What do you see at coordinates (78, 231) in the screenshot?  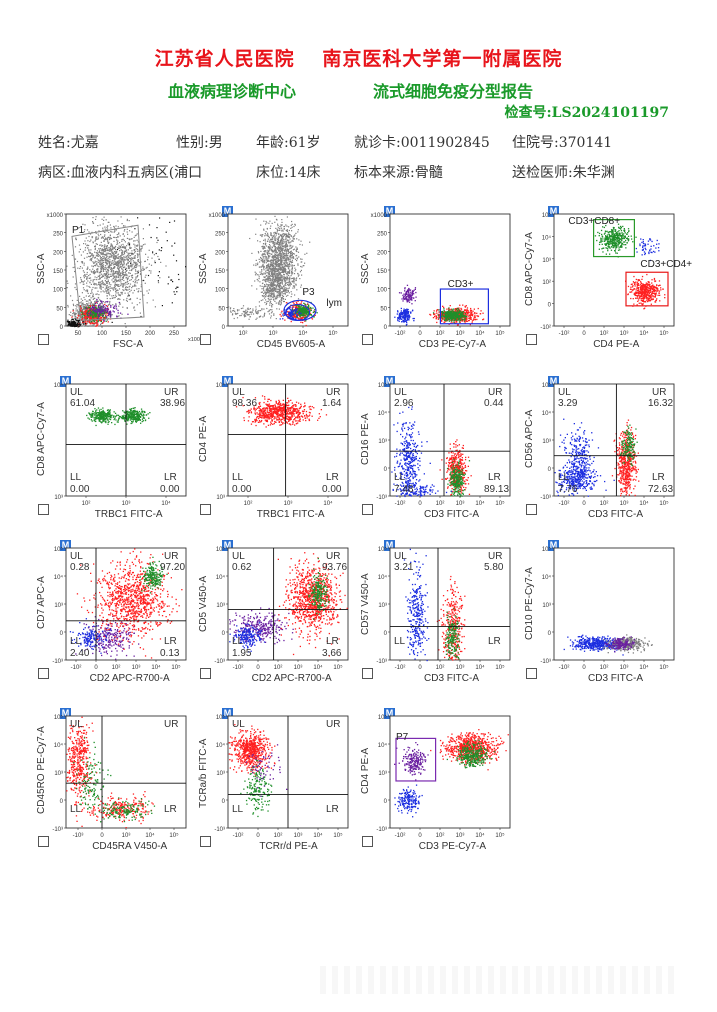 I see `gate-label: P1` at bounding box center [78, 231].